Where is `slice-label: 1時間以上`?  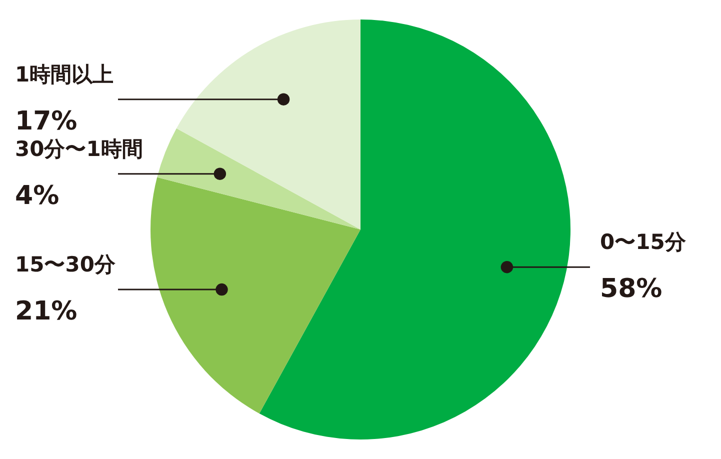 slice-label: 1時間以上 is located at coordinates (64, 74).